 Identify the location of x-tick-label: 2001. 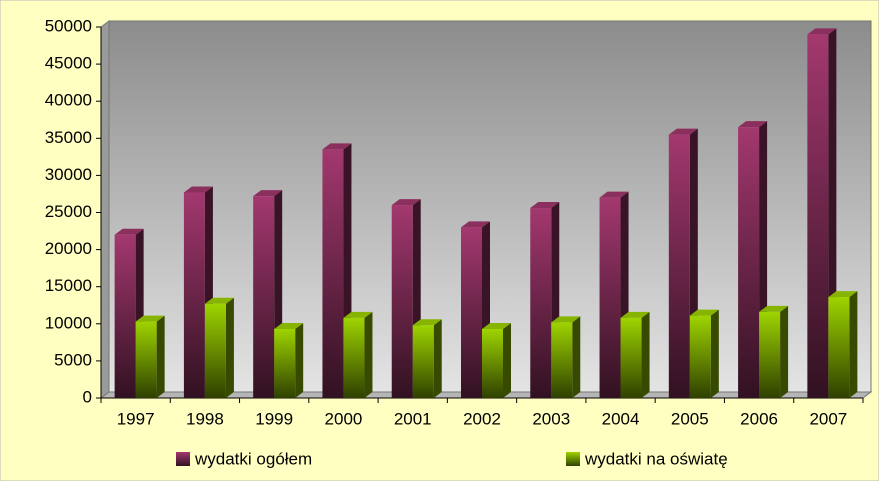
(413, 418).